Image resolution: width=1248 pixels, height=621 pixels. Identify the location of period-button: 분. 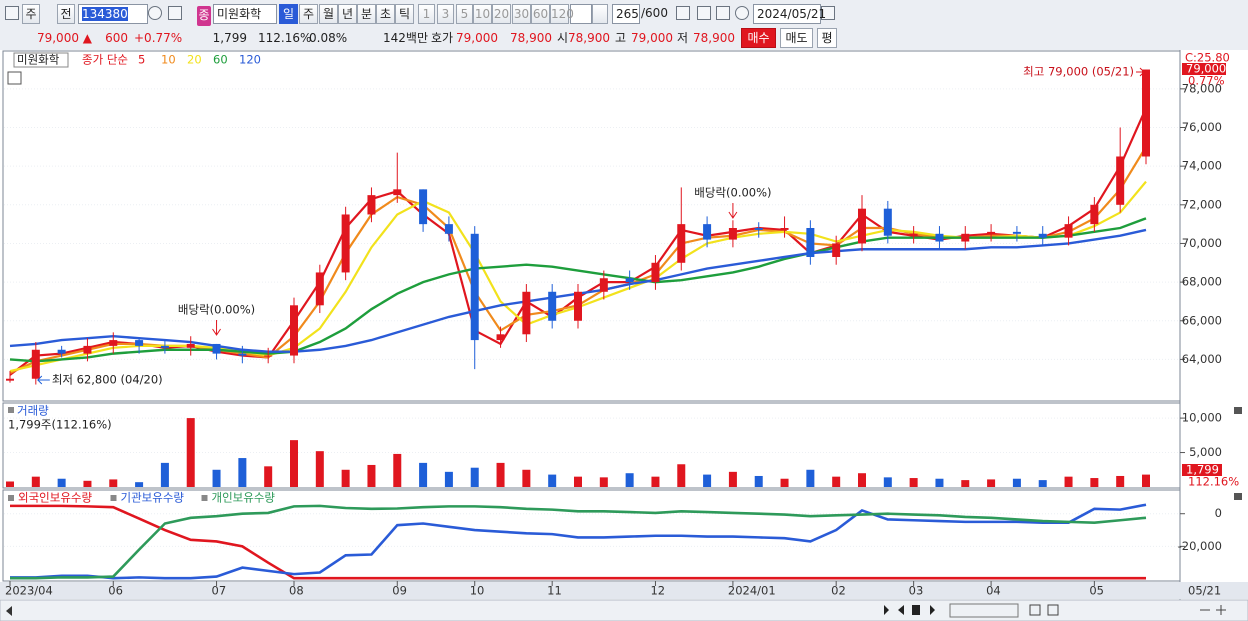
(366, 14).